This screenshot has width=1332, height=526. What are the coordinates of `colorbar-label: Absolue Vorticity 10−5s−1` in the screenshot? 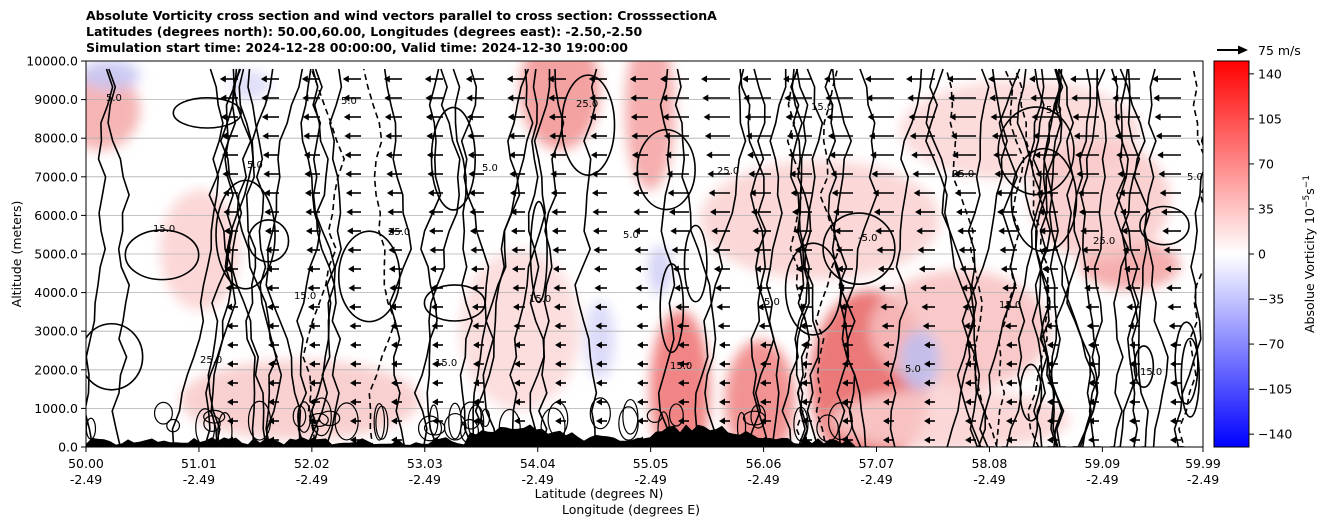 It's located at (1309, 254).